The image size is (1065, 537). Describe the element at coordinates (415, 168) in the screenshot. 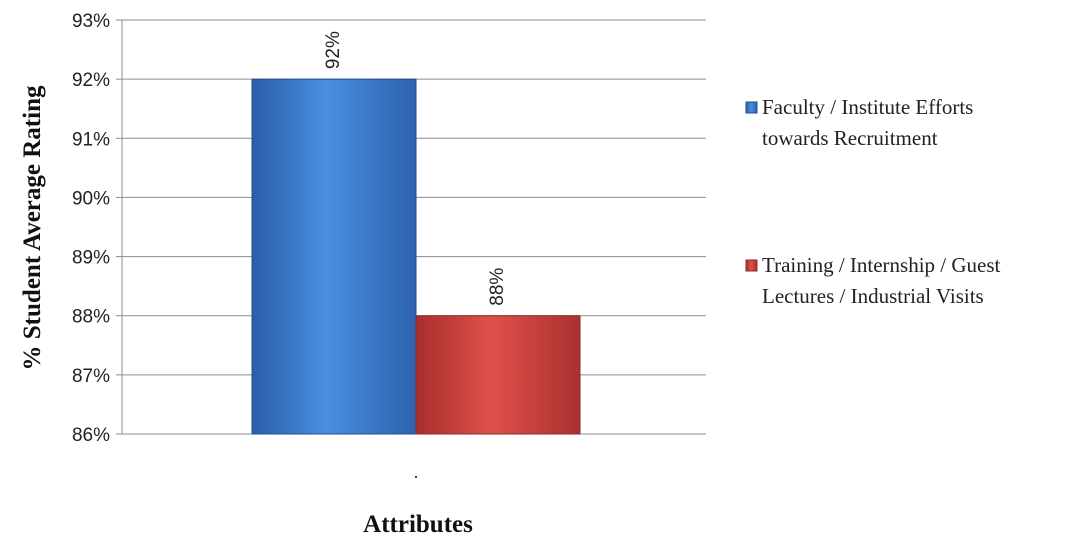

I see `data-labels: 92% 88%` at that location.